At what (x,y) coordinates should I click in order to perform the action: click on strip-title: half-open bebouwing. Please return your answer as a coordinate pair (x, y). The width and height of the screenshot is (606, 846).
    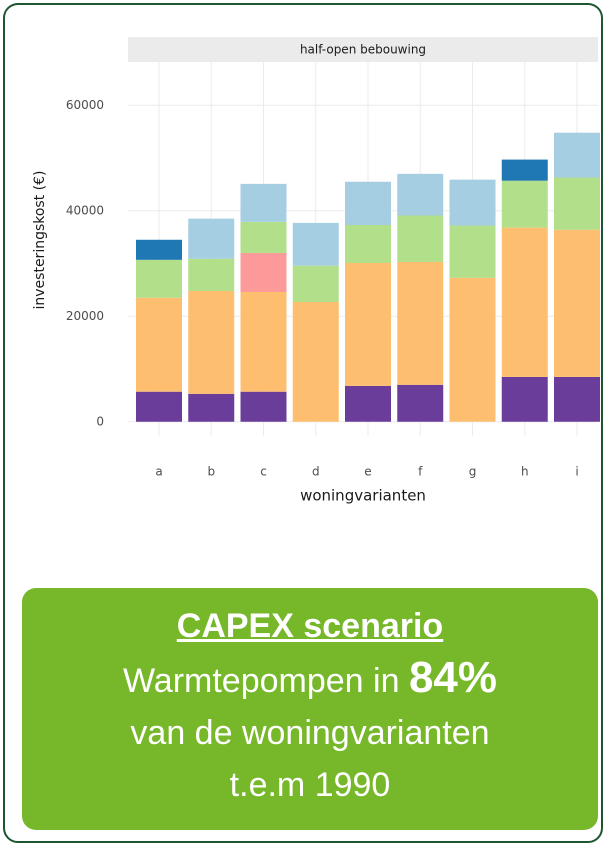
    Looking at the image, I should click on (363, 50).